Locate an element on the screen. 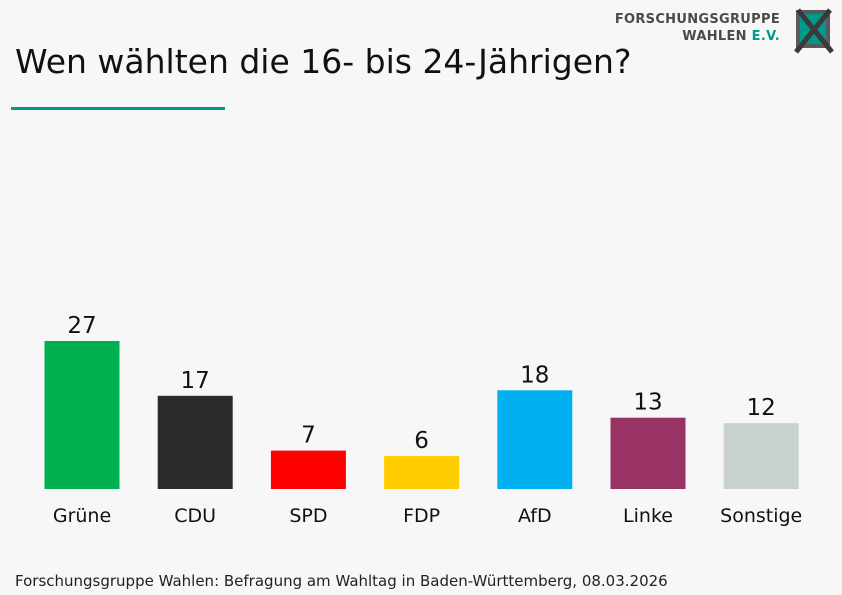 The height and width of the screenshot is (595, 842). data-label-afd: 18 is located at coordinates (534, 375).